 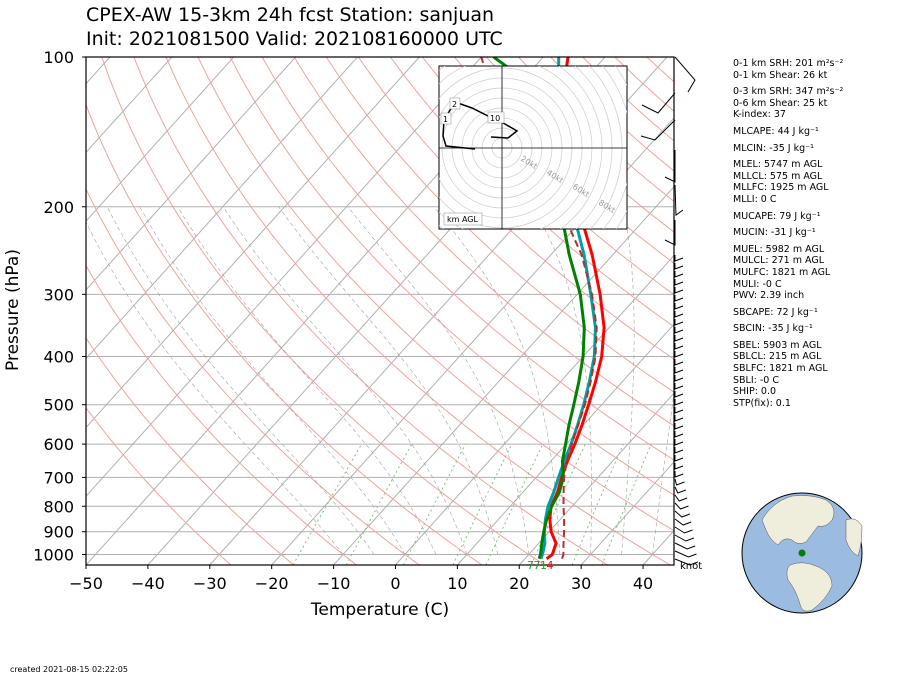 What do you see at coordinates (53, 554) in the screenshot?
I see `y-tick-label: 1000` at bounding box center [53, 554].